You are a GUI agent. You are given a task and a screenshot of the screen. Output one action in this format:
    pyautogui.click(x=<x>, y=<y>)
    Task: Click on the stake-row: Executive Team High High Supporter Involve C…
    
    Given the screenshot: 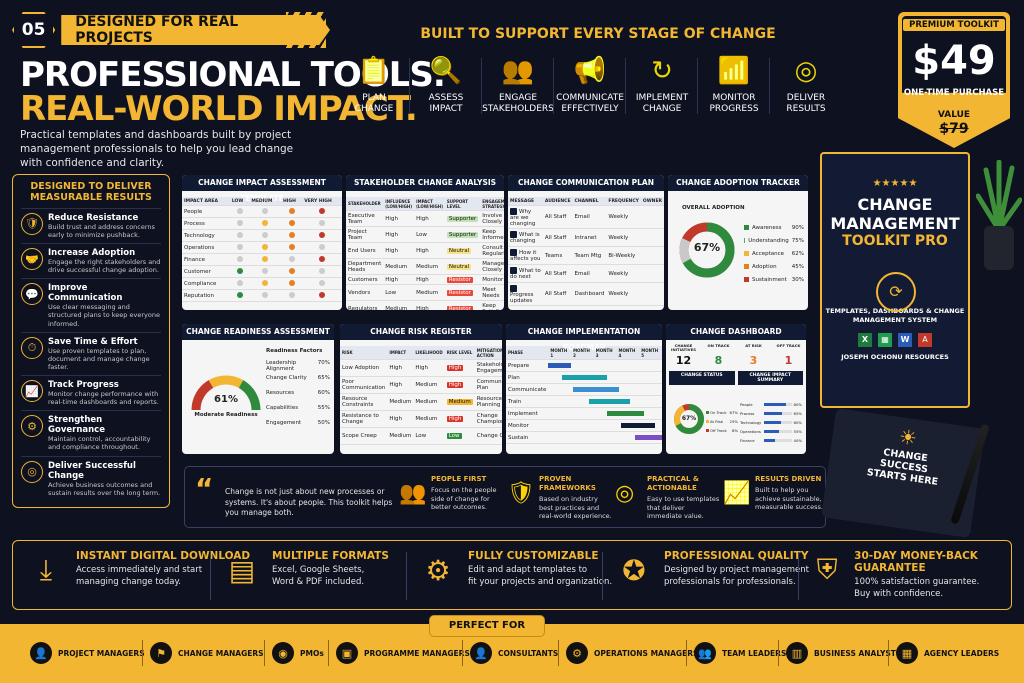 What is the action you would take?
    pyautogui.click(x=425, y=218)
    